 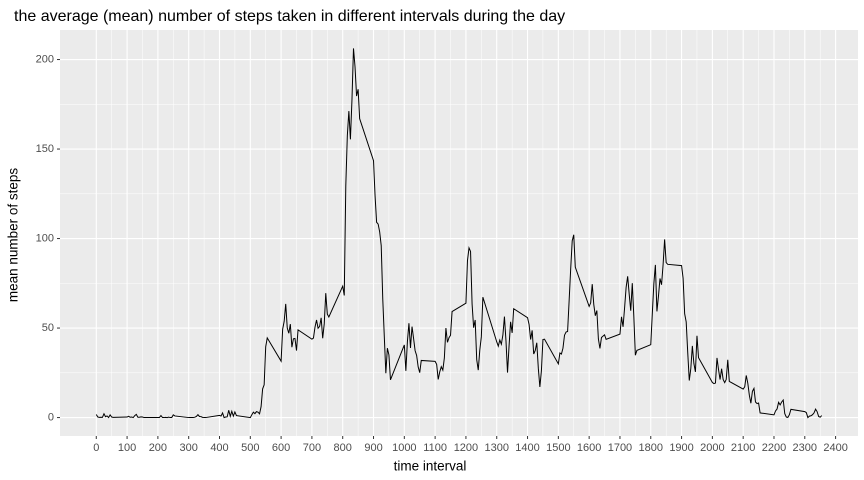 What do you see at coordinates (158, 448) in the screenshot?
I see `x-tick-label: 200` at bounding box center [158, 448].